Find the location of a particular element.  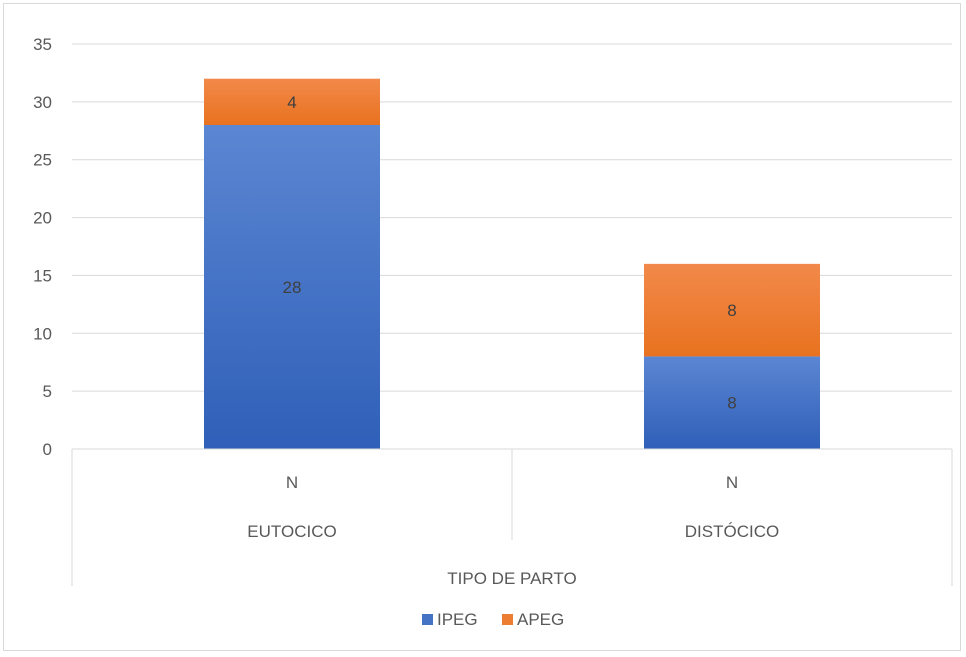

legend: IPEG APEG is located at coordinates (493, 619).